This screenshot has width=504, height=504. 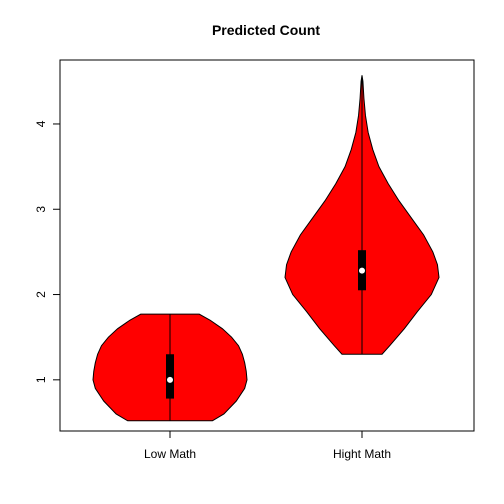 I want to click on y-tick-label-3: 3, so click(x=41, y=209).